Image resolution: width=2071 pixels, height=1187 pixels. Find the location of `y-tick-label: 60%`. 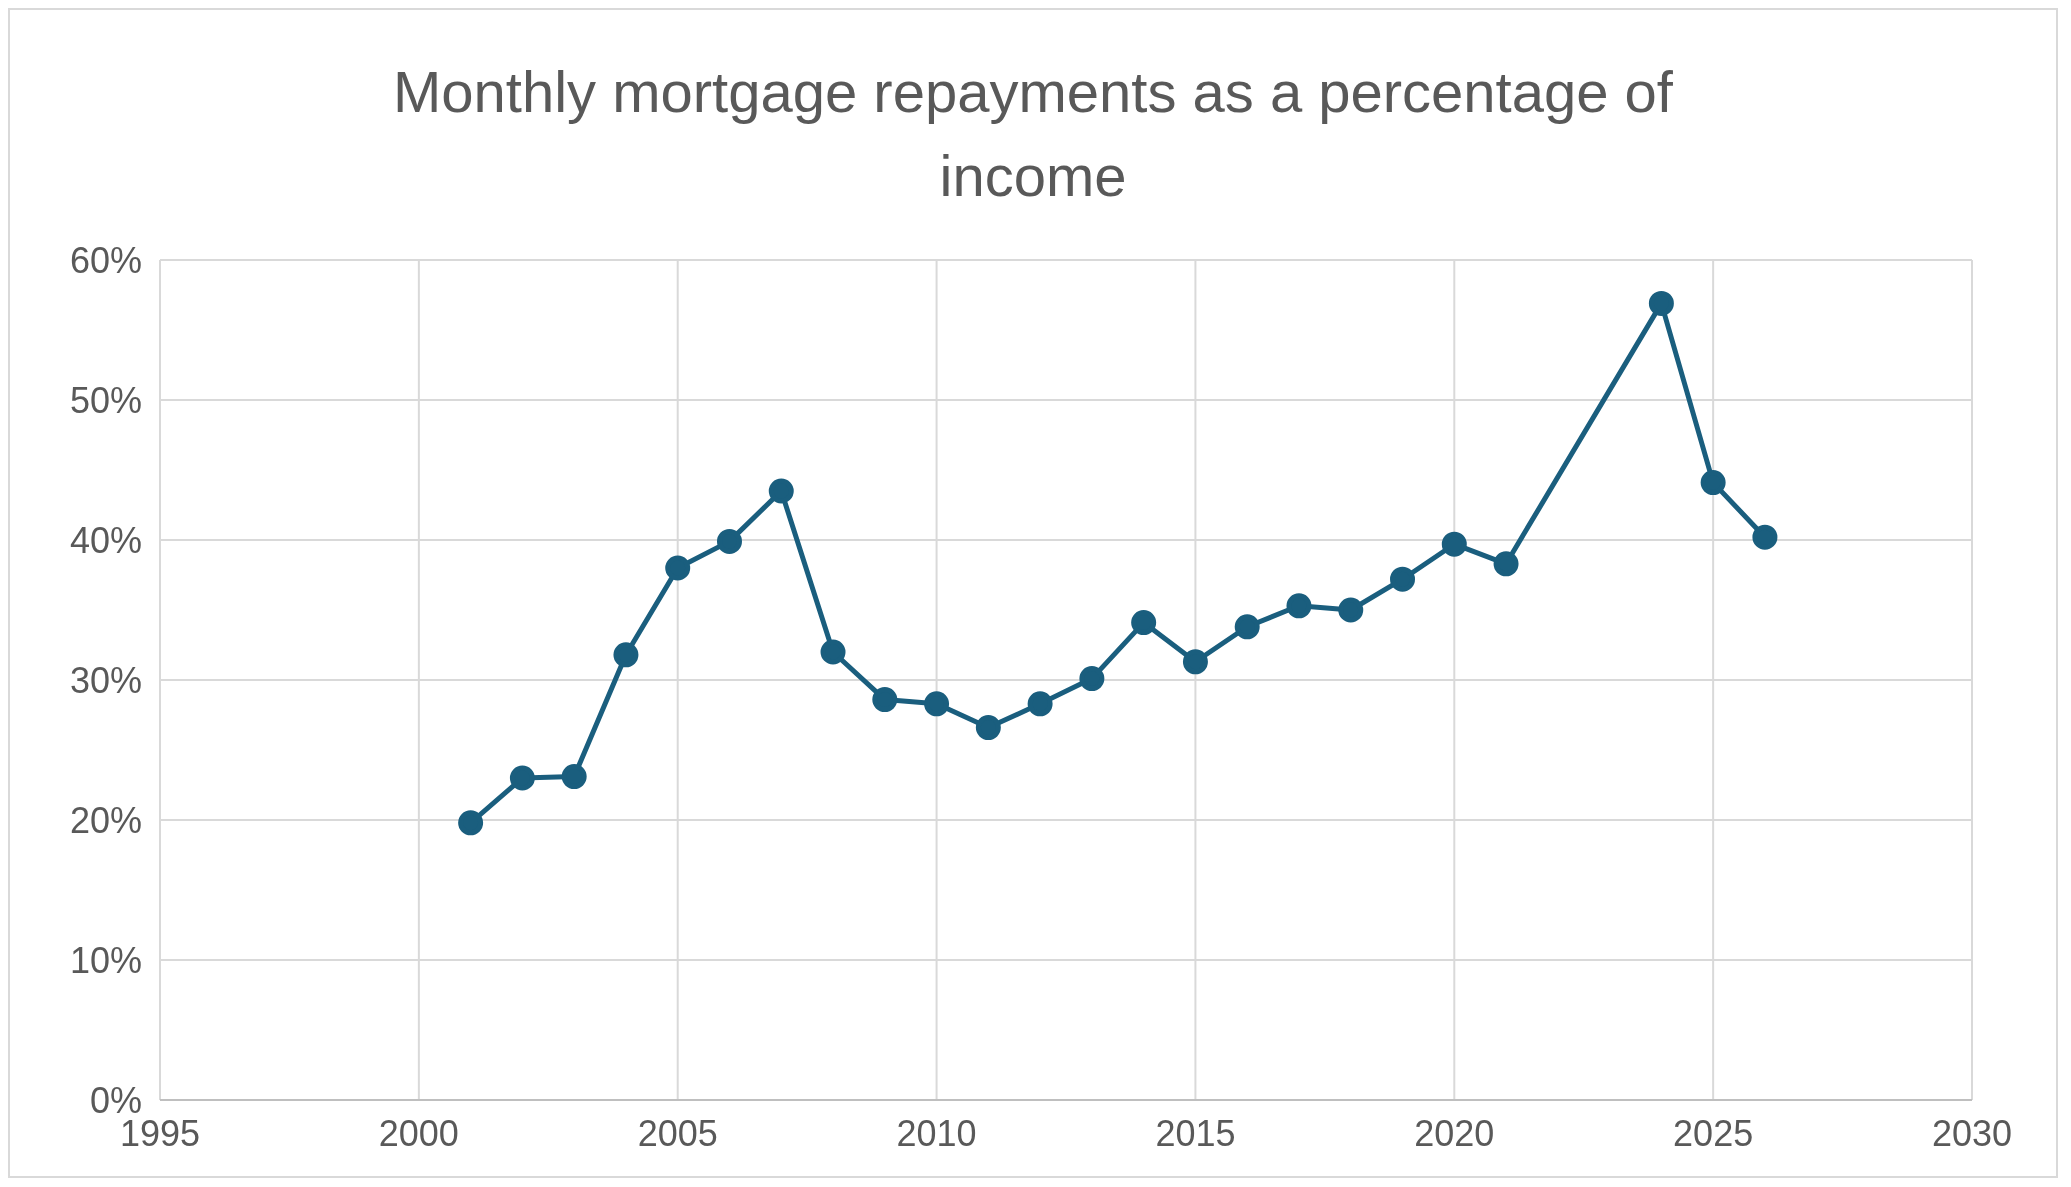

y-tick-label: 60% is located at coordinates (105, 260).